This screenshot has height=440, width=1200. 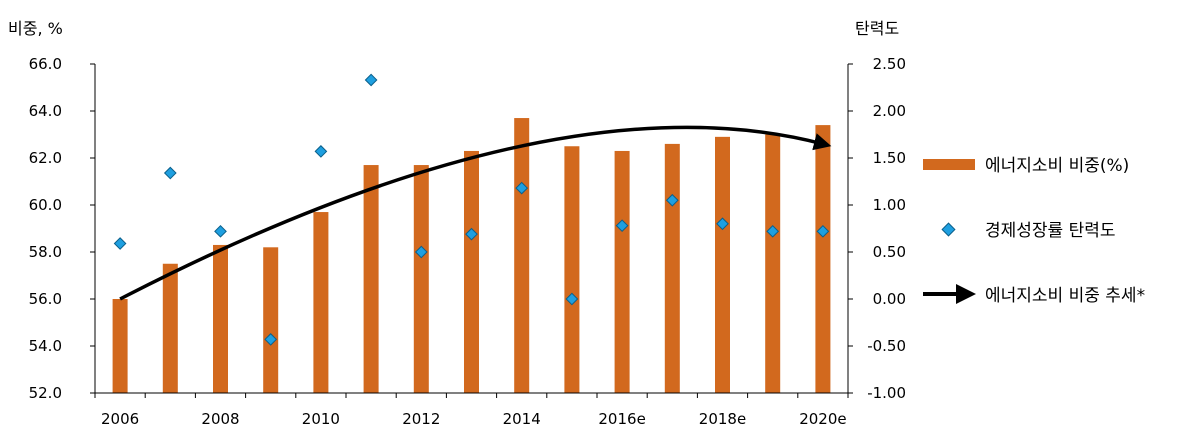 What do you see at coordinates (1065, 296) in the screenshot?
I see `legend-trend-label: 에너지소비 비중 추세*` at bounding box center [1065, 296].